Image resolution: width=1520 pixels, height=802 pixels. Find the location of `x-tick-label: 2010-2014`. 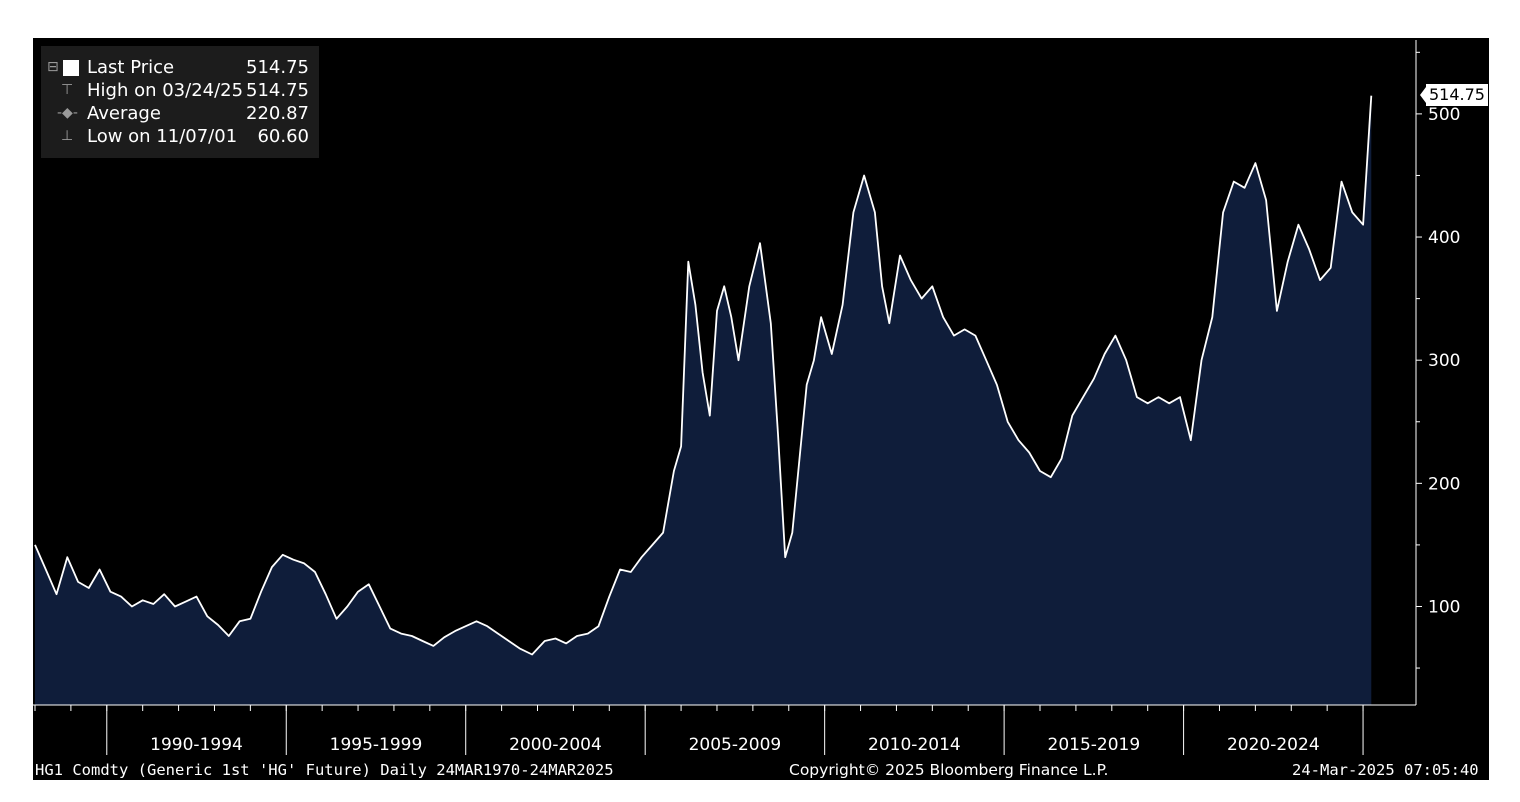

x-tick-label: 2010-2014 is located at coordinates (914, 745).